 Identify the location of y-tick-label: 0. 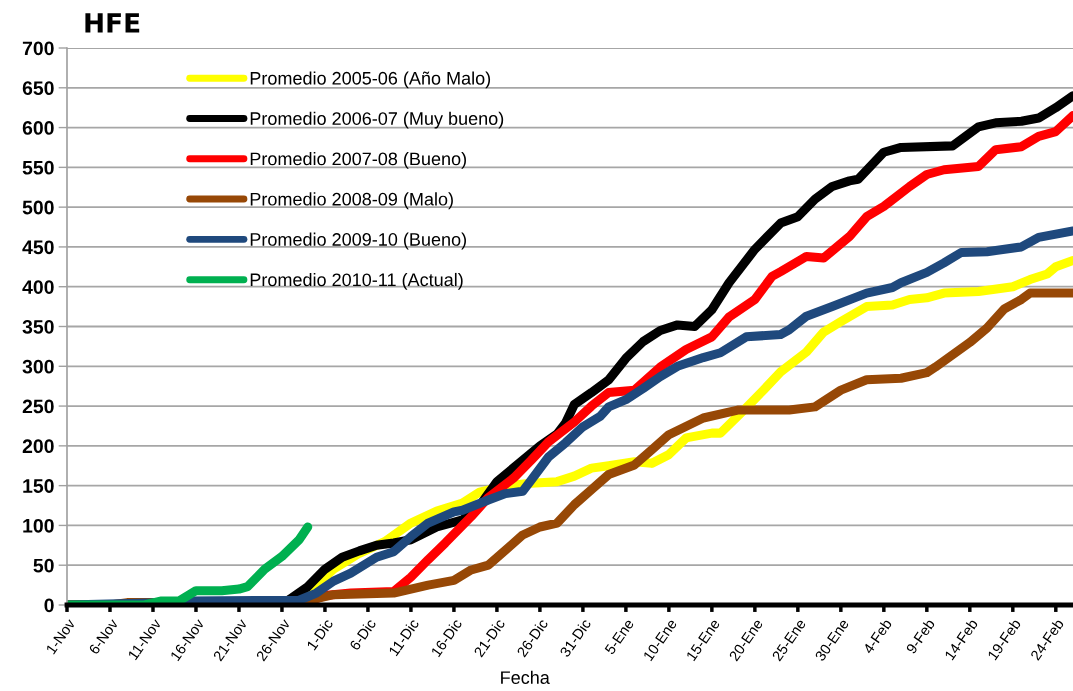
(49, 605).